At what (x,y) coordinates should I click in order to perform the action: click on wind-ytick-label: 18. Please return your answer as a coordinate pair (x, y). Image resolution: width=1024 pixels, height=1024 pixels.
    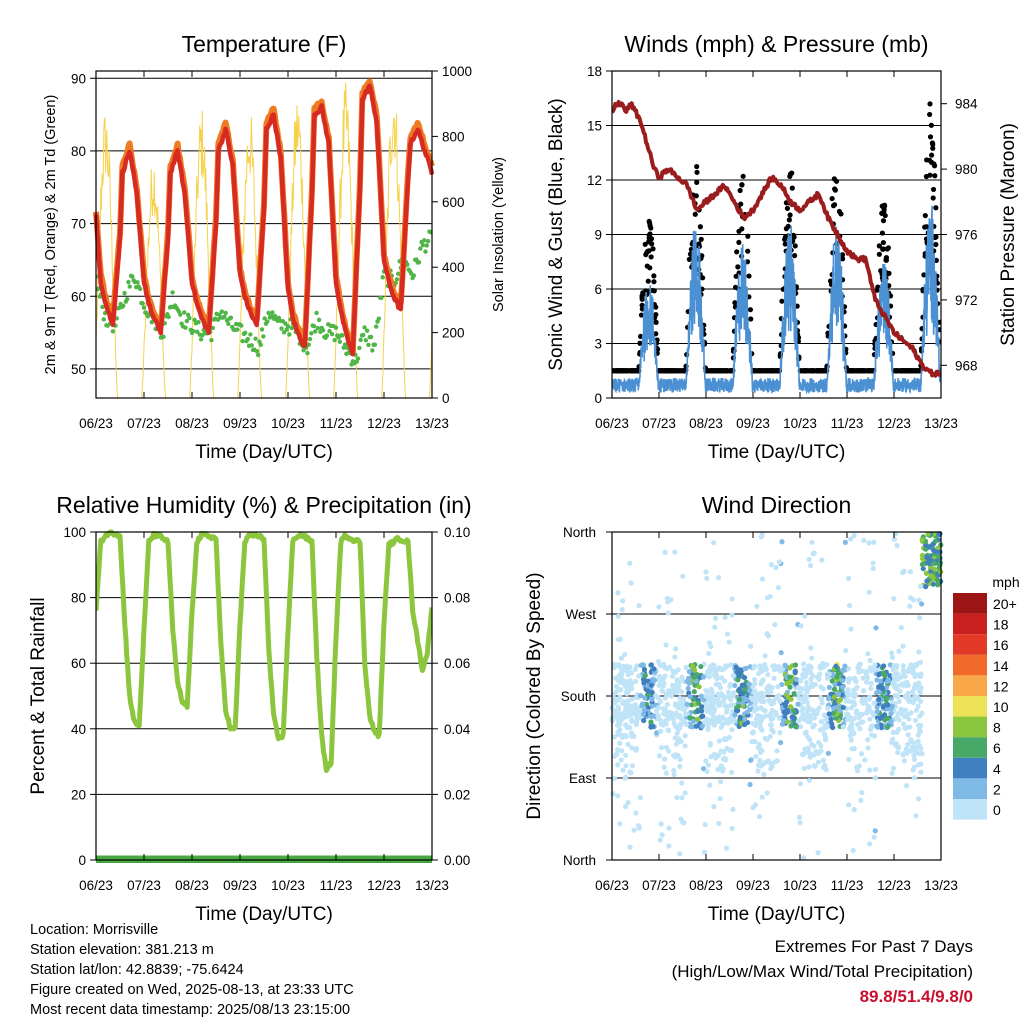
    Looking at the image, I should click on (594, 71).